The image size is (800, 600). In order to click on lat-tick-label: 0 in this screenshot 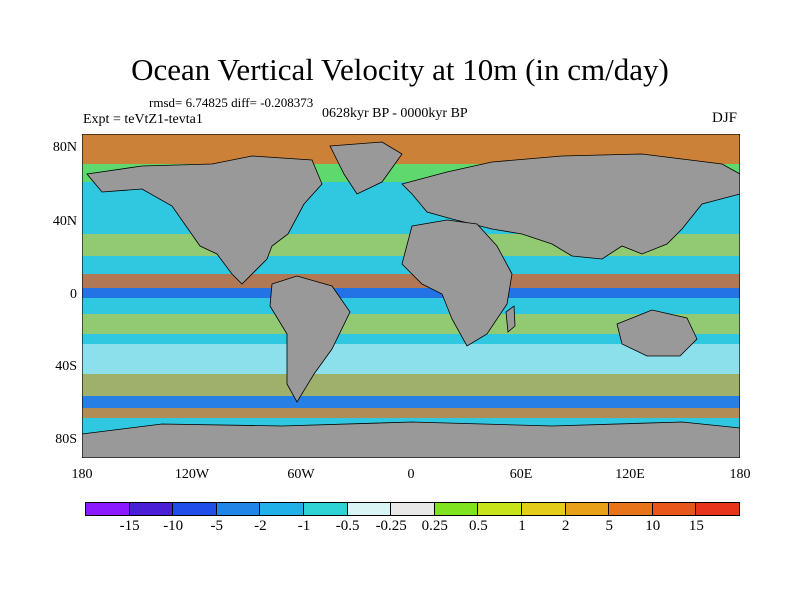, I will do `click(73, 294)`.